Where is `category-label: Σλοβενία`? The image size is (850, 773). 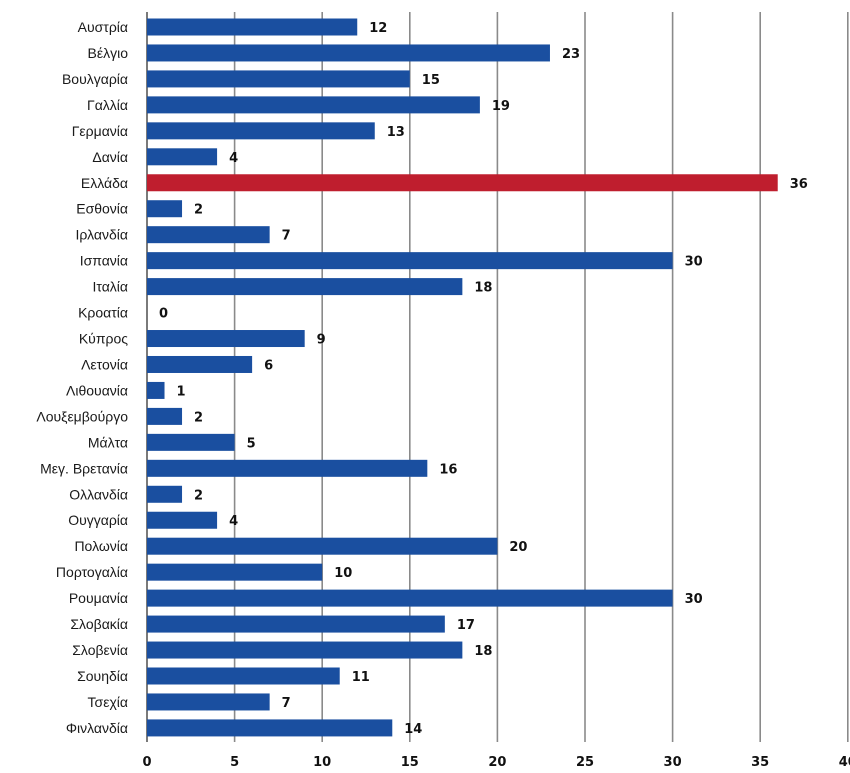
category-label: Σλοβενία is located at coordinates (100, 650).